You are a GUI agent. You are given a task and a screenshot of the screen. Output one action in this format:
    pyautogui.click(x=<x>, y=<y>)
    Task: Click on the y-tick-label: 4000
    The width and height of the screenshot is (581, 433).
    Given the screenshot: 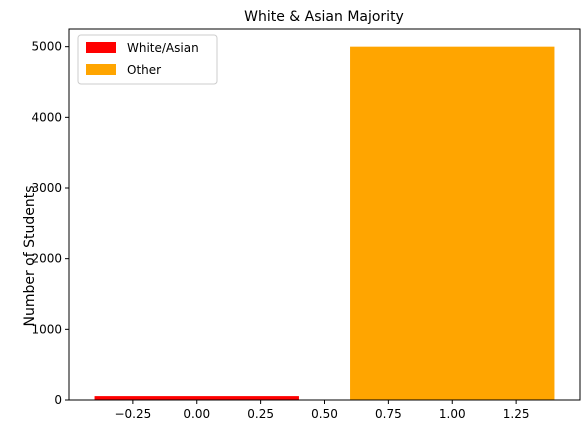 What is the action you would take?
    pyautogui.click(x=46, y=117)
    